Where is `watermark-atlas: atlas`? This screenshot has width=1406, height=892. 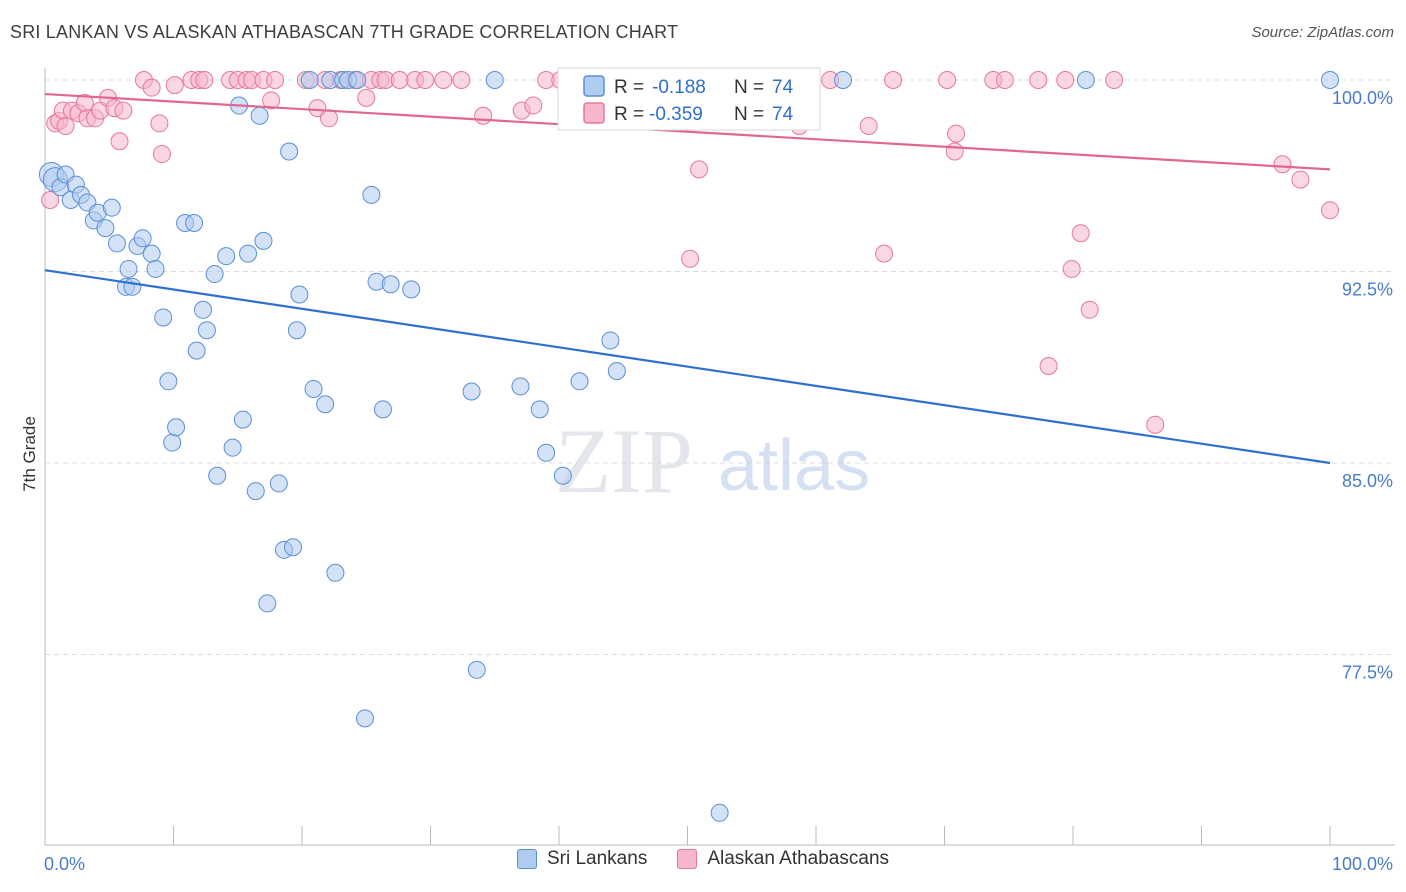 watermark-atlas: atlas is located at coordinates (794, 466).